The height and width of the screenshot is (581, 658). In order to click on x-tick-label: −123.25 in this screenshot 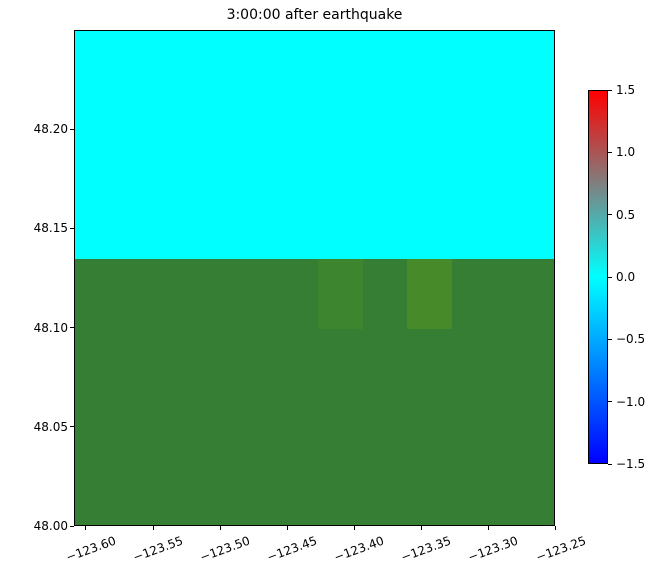, I will do `click(560, 549)`.